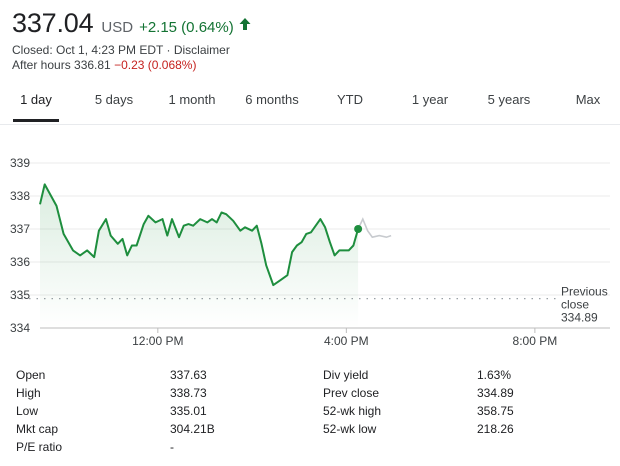 The width and height of the screenshot is (620, 466). What do you see at coordinates (495, 429) in the screenshot?
I see `stat-value: 218.26` at bounding box center [495, 429].